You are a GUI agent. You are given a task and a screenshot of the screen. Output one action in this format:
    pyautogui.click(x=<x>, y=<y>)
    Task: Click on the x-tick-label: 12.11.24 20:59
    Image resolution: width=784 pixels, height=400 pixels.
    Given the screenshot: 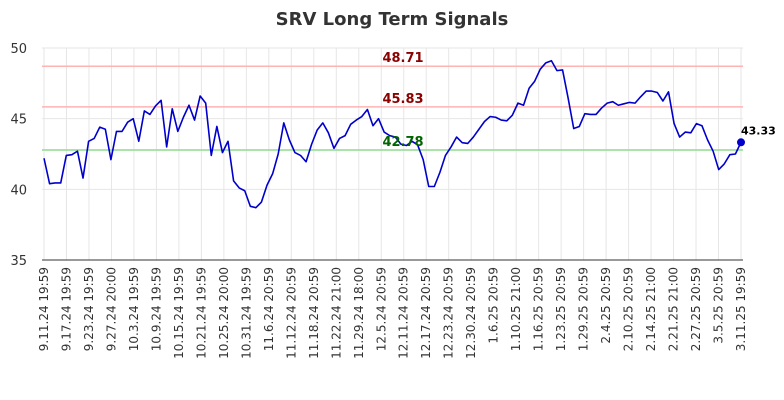 What is the action you would take?
    pyautogui.click(x=404, y=313)
    